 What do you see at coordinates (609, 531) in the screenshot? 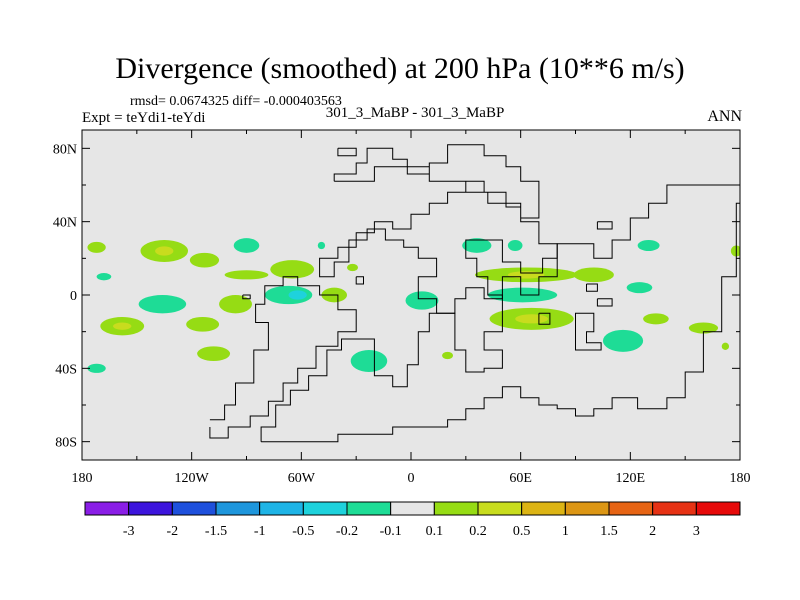
I see `colorbar-label-11: 1.5` at bounding box center [609, 531].